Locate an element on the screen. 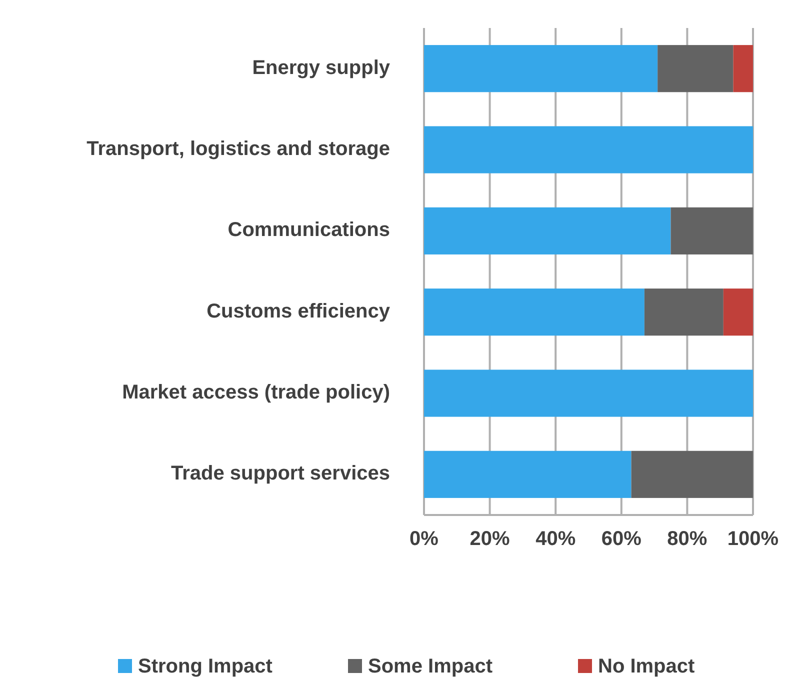 This screenshot has height=693, width=791. legend-label: Strong Impact is located at coordinates (205, 666).